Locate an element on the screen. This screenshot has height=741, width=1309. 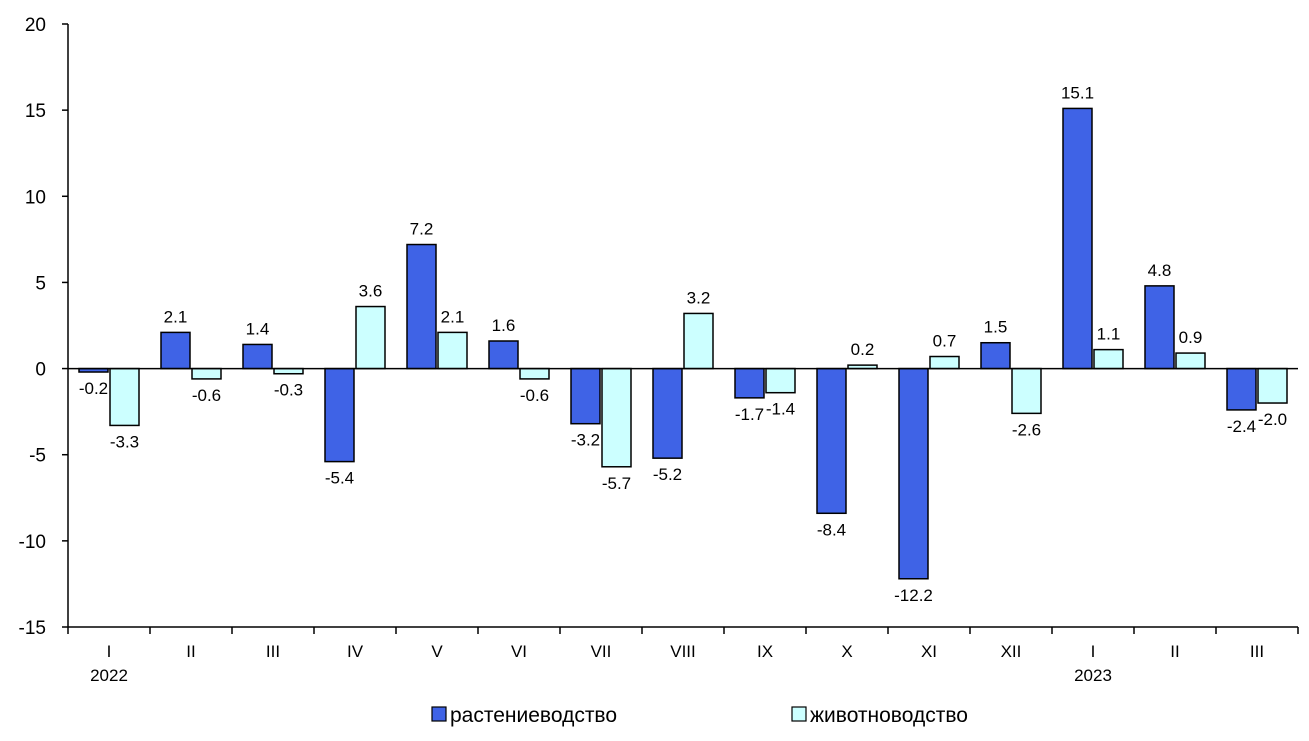
y-tick-label: 5 is located at coordinates (40, 283).